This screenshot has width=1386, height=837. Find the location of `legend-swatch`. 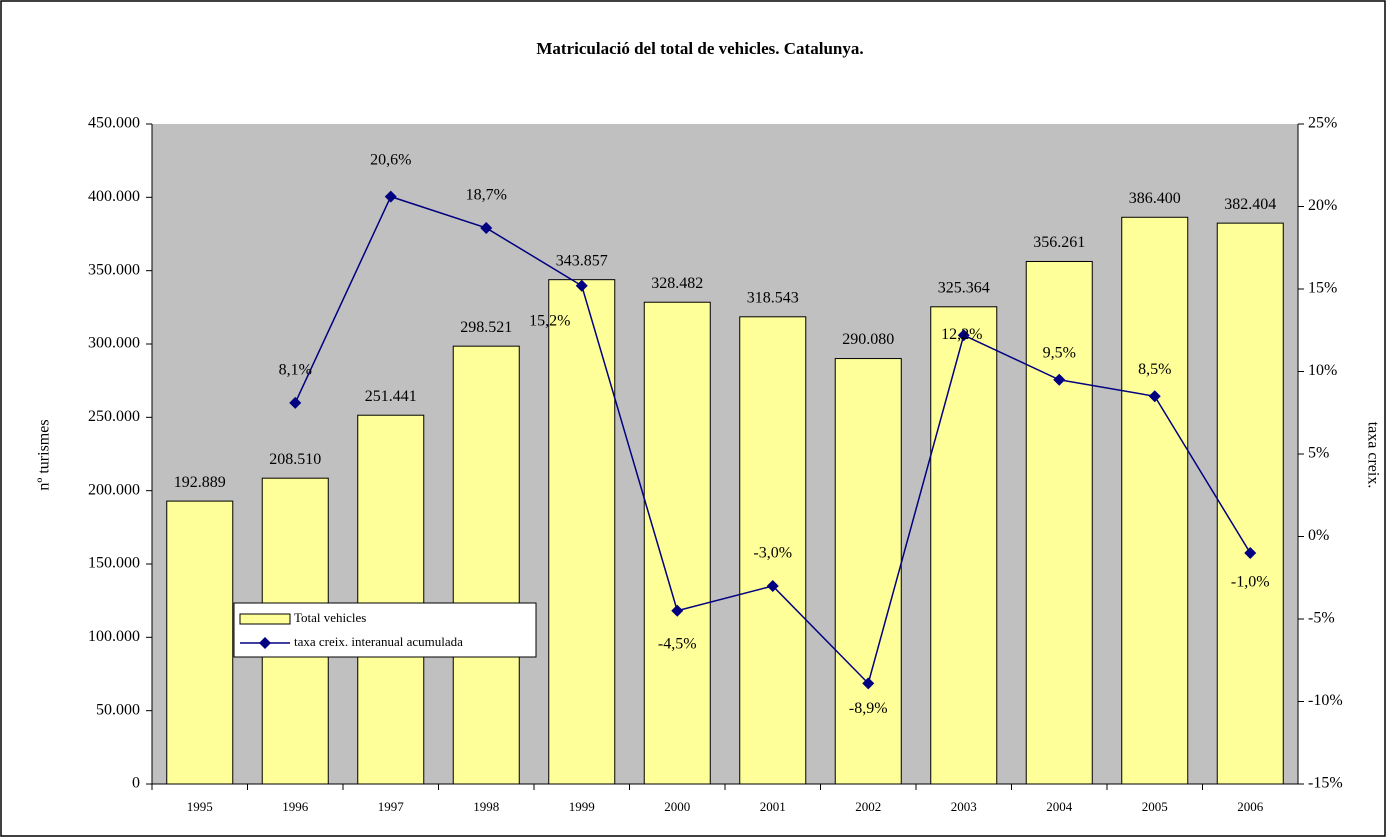

legend-swatch is located at coordinates (265, 619).